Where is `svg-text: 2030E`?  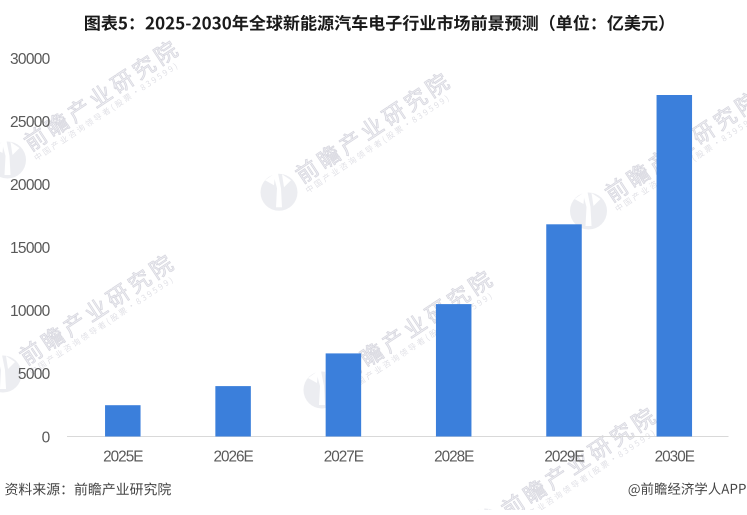
svg-text: 2030E is located at coordinates (675, 456).